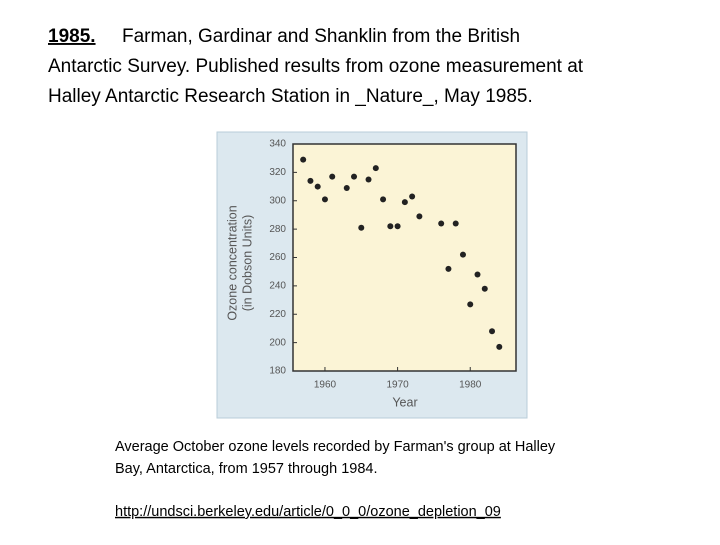 This screenshot has width=720, height=545. What do you see at coordinates (232, 262) in the screenshot?
I see `y-axis-label: Ozone concentration` at bounding box center [232, 262].